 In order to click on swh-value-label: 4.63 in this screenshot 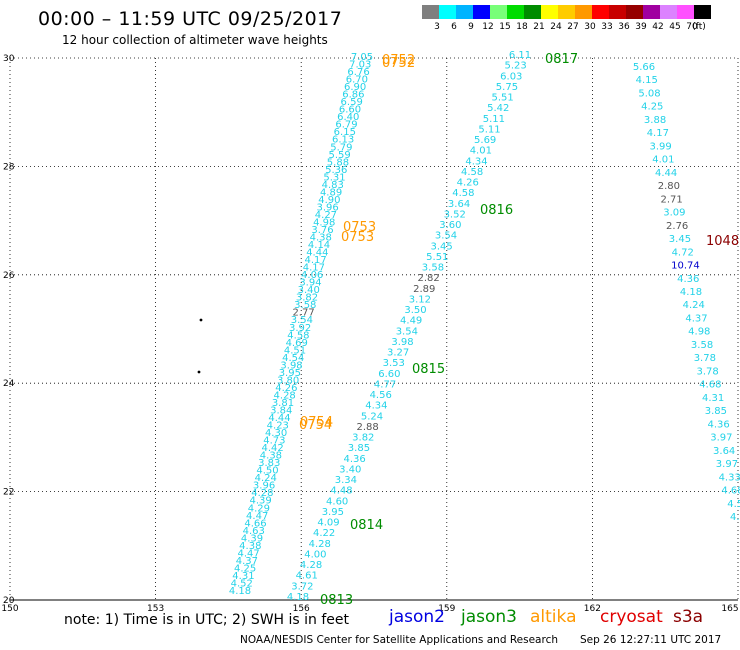, I will do `click(254, 531)`.